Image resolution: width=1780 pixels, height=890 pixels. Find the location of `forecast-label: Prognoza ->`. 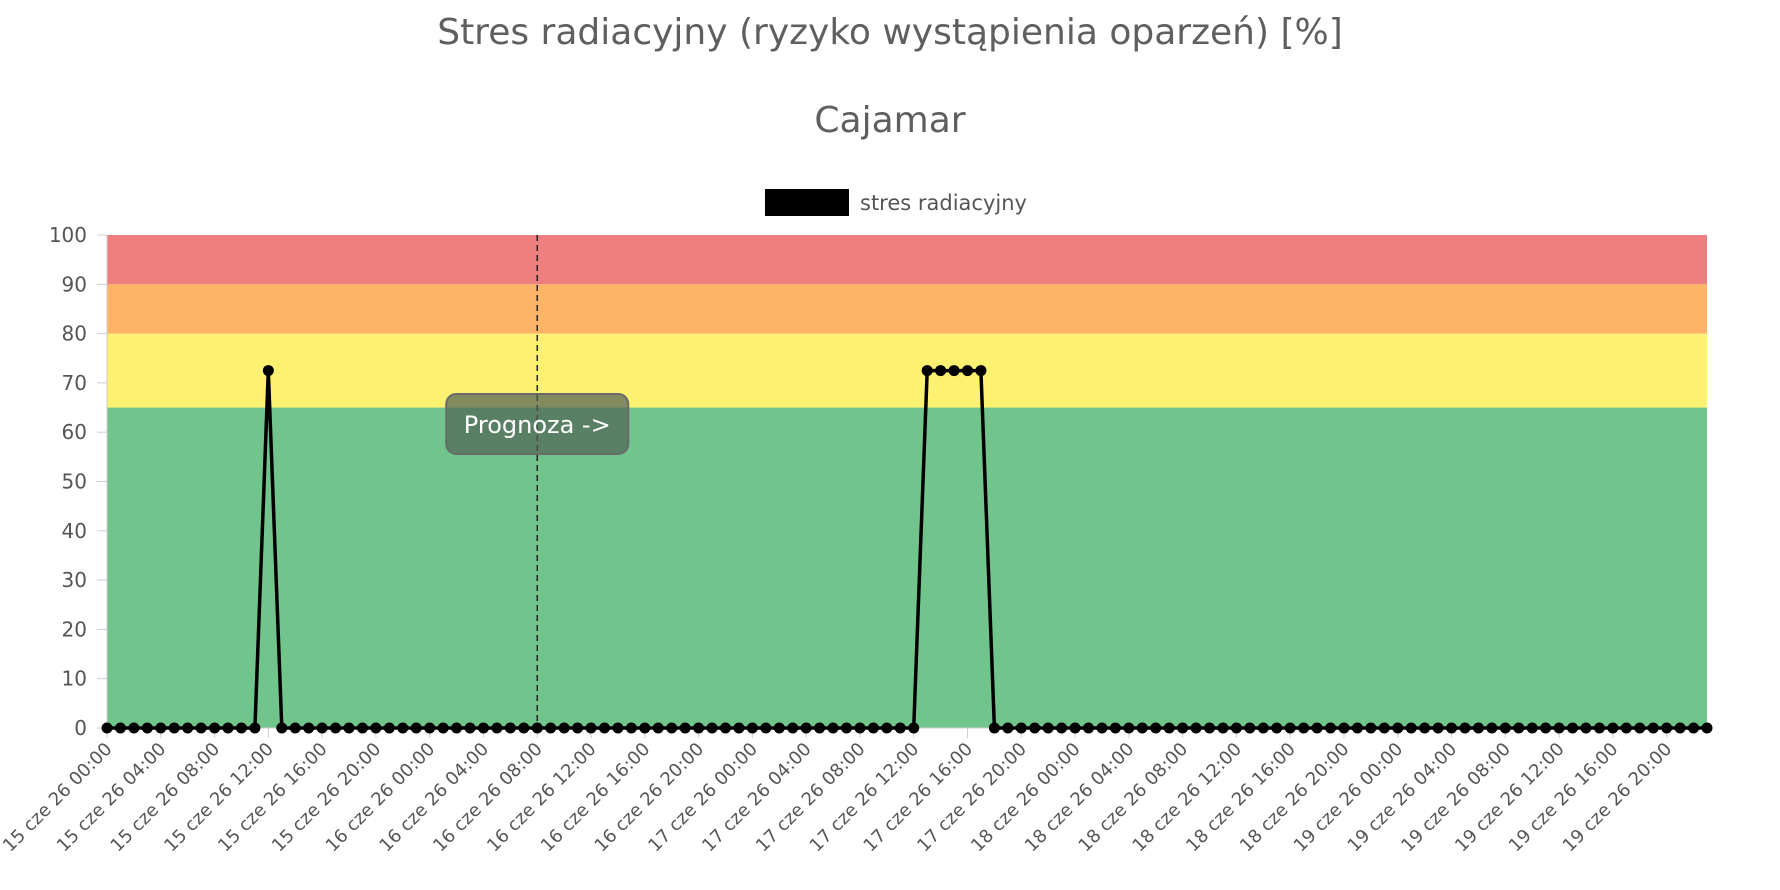

forecast-label: Prognoza -> is located at coordinates (537, 425).